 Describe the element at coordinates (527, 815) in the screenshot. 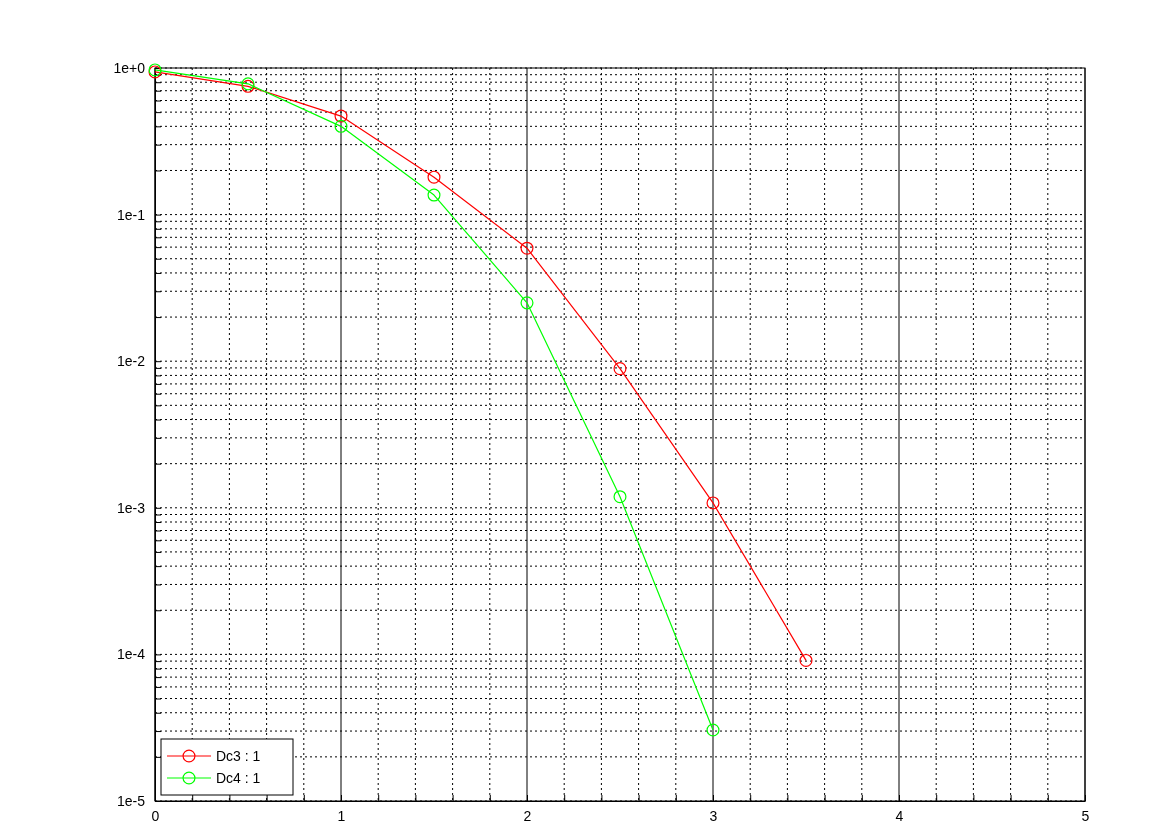

I see `x-tick-label: 2` at that location.